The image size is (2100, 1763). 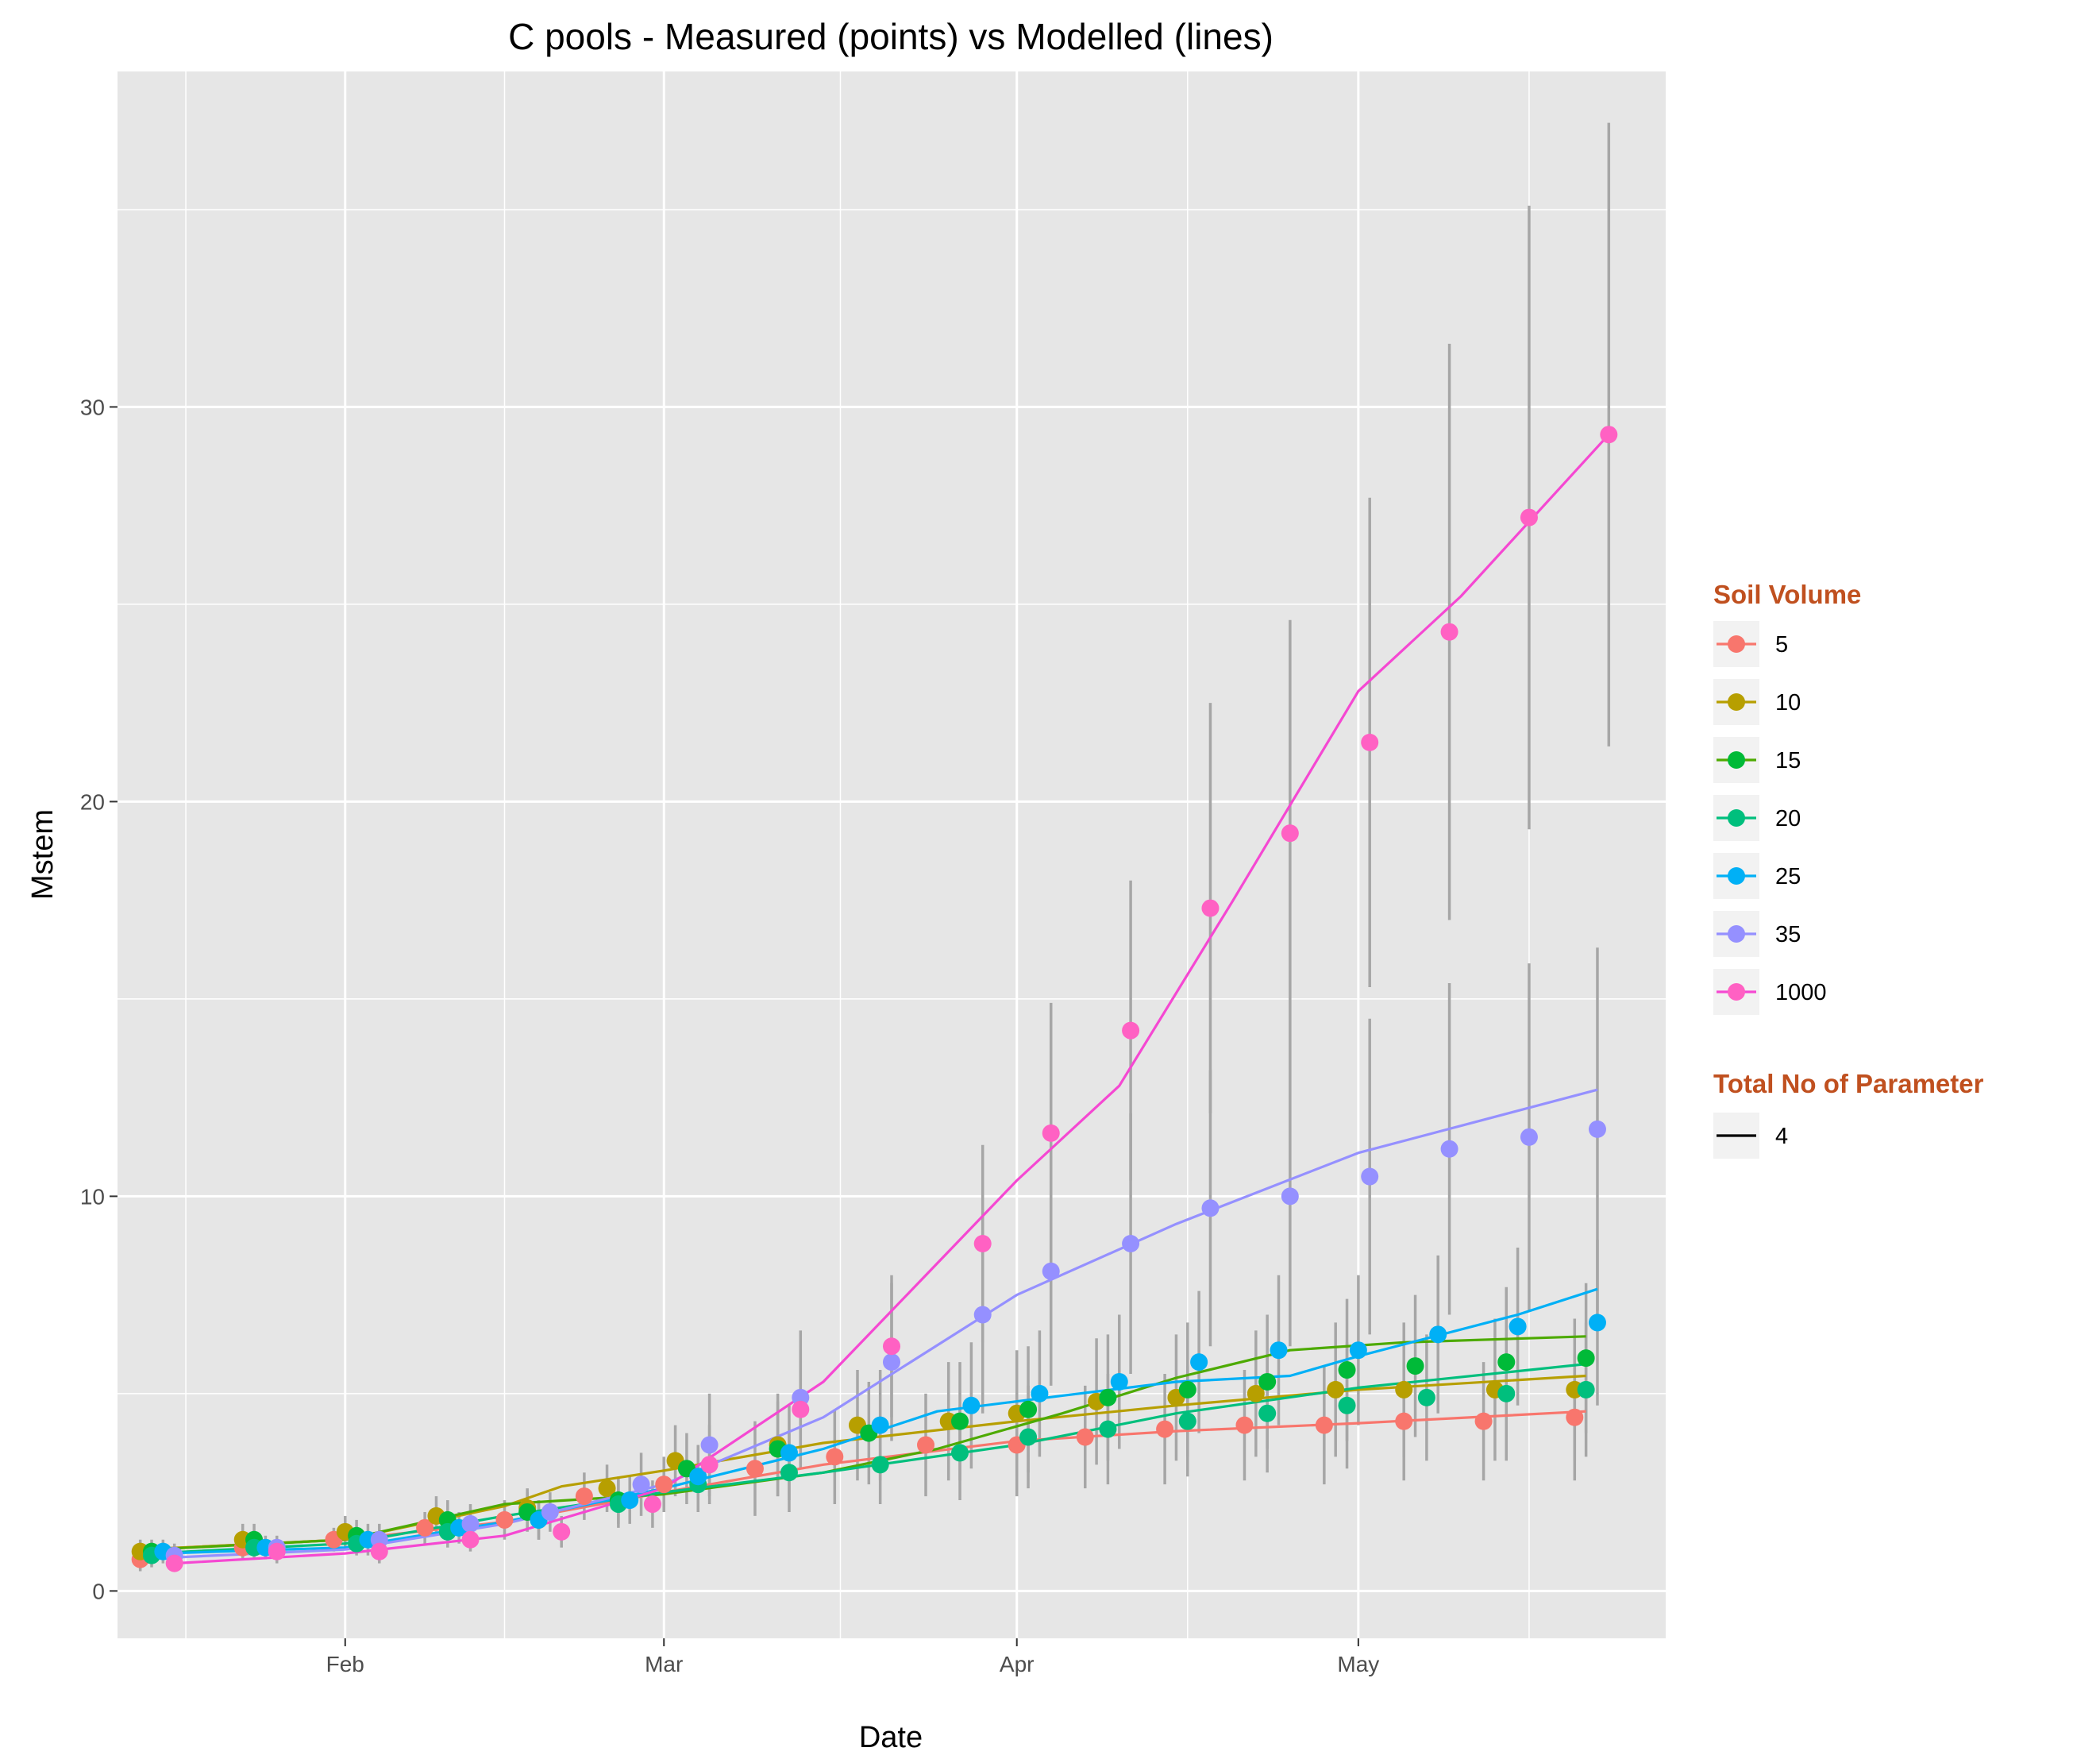 What do you see at coordinates (1788, 760) in the screenshot?
I see `legend-label-15: 15` at bounding box center [1788, 760].